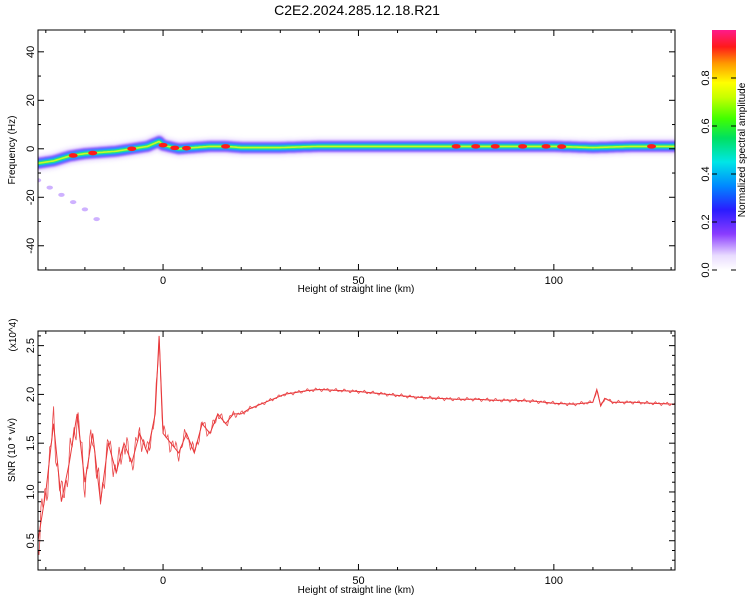 The width and height of the screenshot is (750, 600). What do you see at coordinates (742, 149) in the screenshot?
I see `colorbar-label: Normalized spectral amplitude` at bounding box center [742, 149].